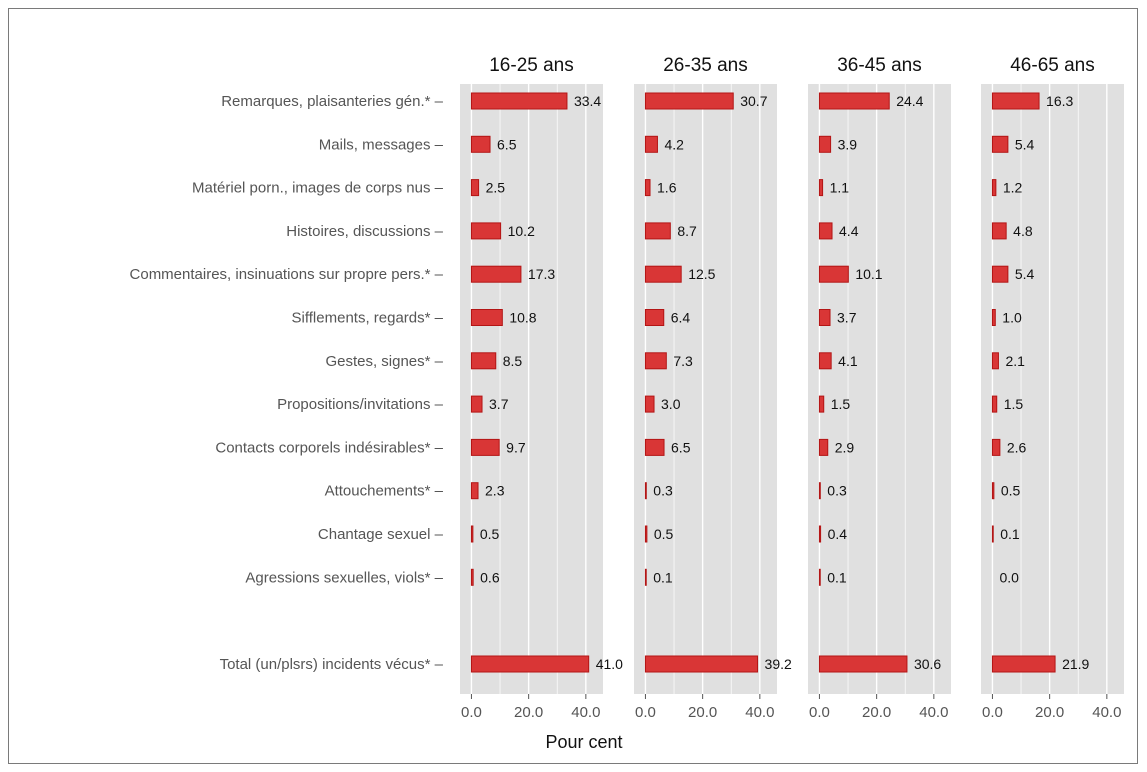  Describe the element at coordinates (845, 447) in the screenshot. I see `data-label: 2.9` at that location.